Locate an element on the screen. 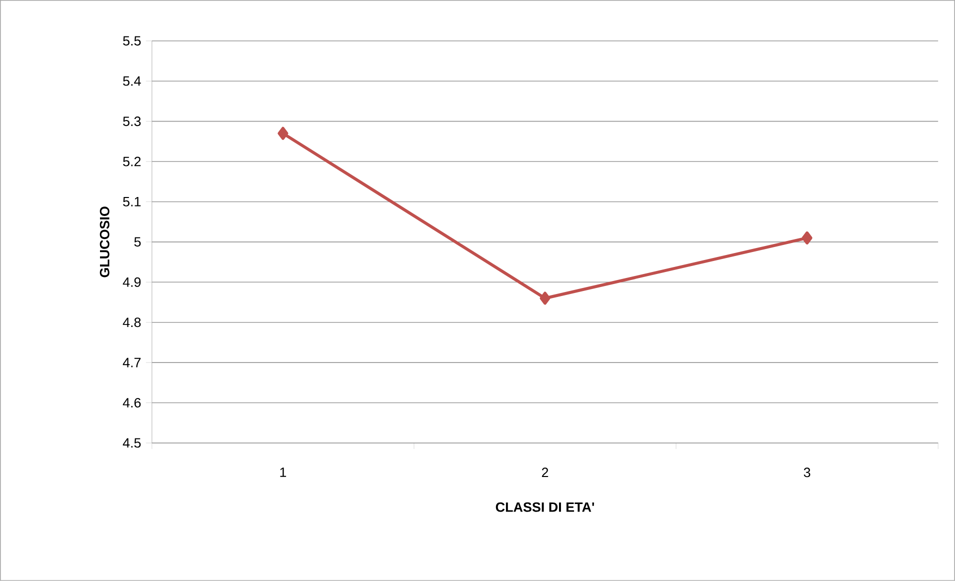 The width and height of the screenshot is (955, 581). x-tick-label: 1 is located at coordinates (283, 472).